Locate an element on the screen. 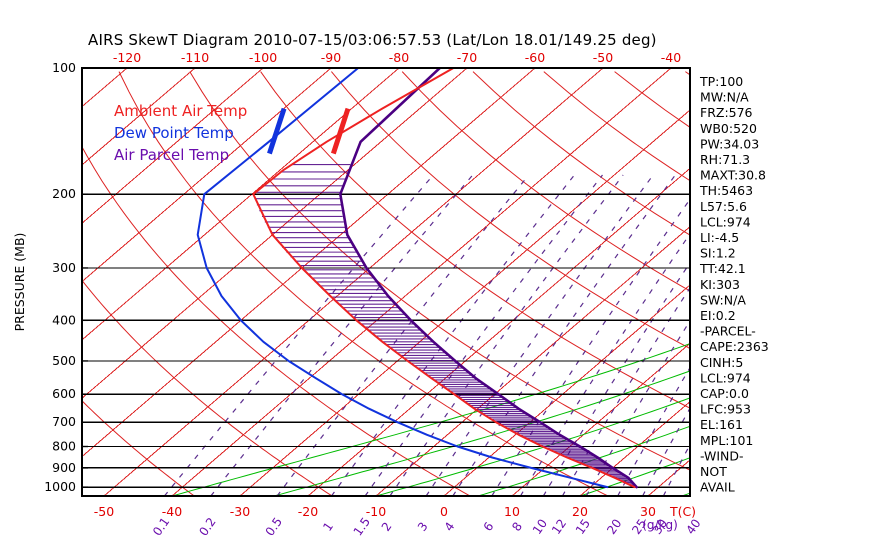 The image size is (870, 560). top-temp-tick-label: -90 is located at coordinates (331, 57).